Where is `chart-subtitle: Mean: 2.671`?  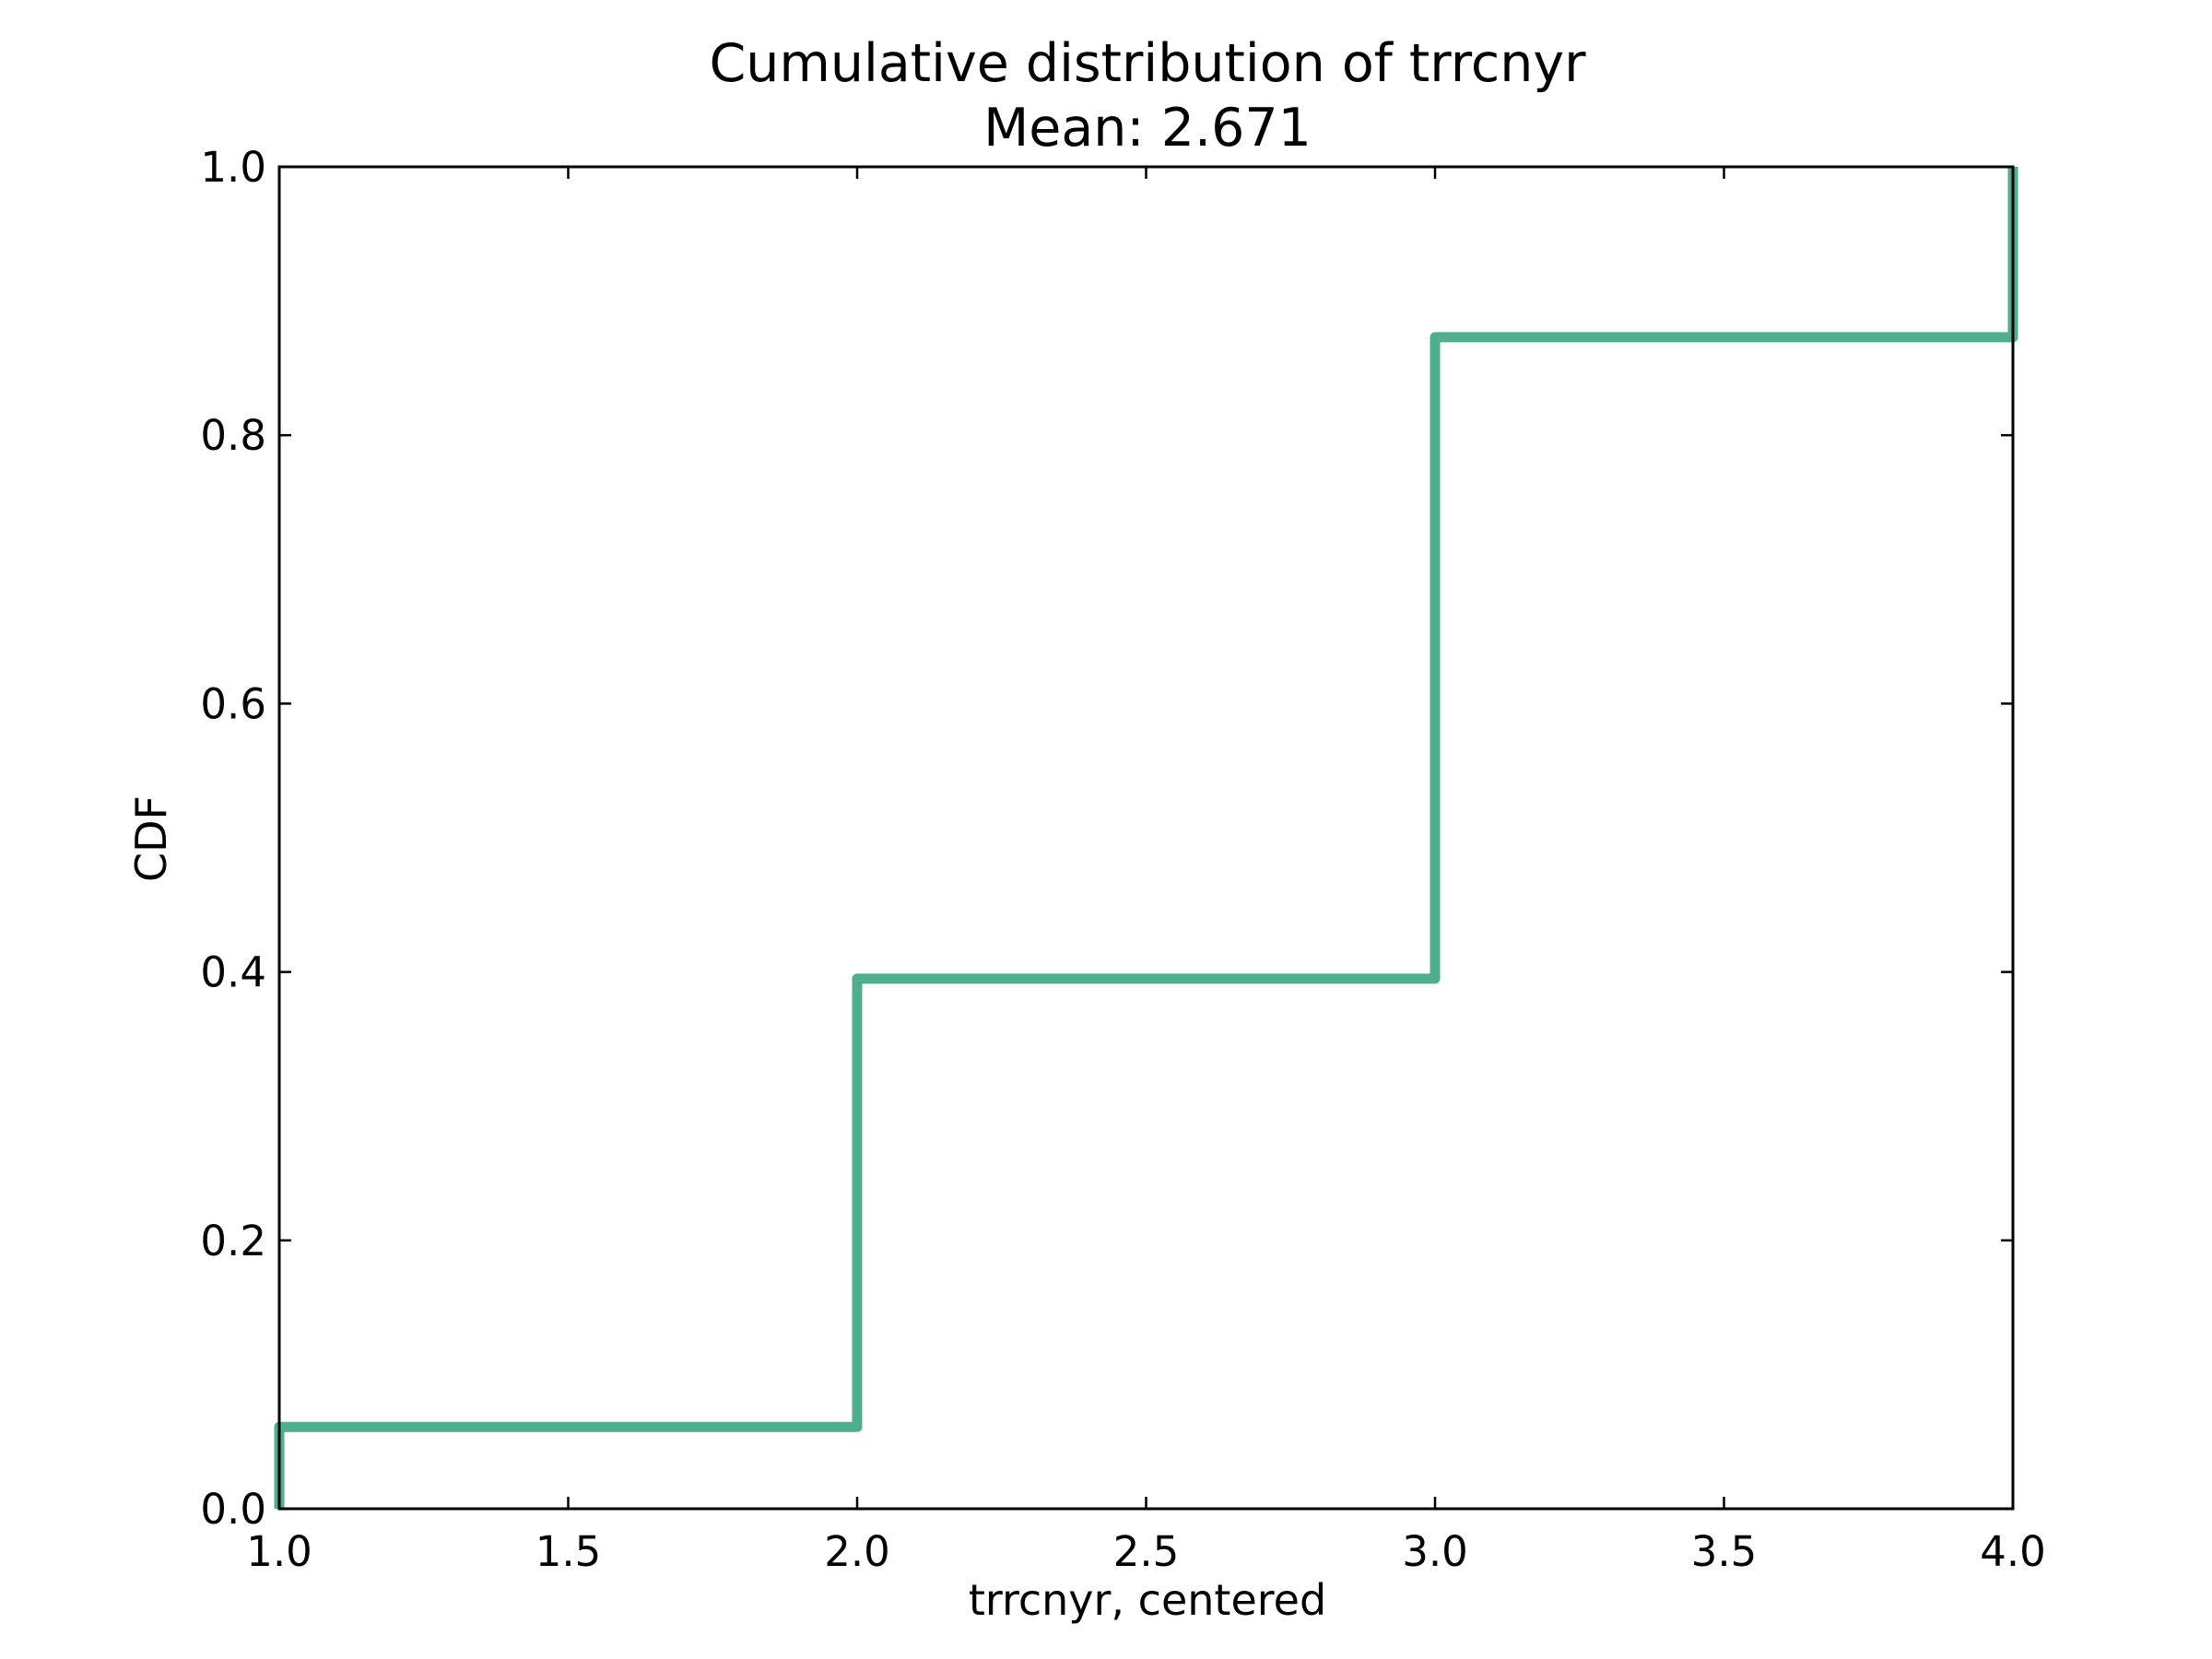 chart-subtitle: Mean: 2.671 is located at coordinates (1147, 128).